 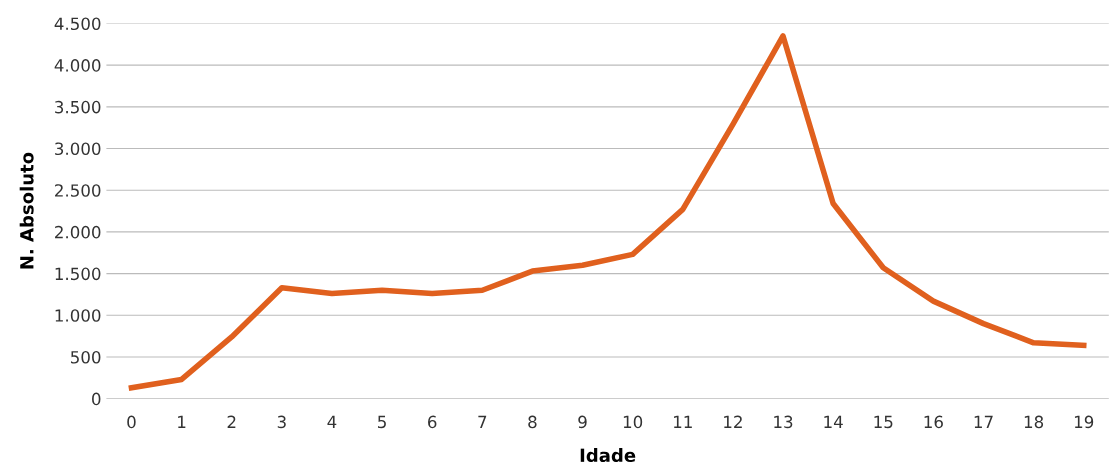 I want to click on x-tick-label: 9, so click(x=582, y=422).